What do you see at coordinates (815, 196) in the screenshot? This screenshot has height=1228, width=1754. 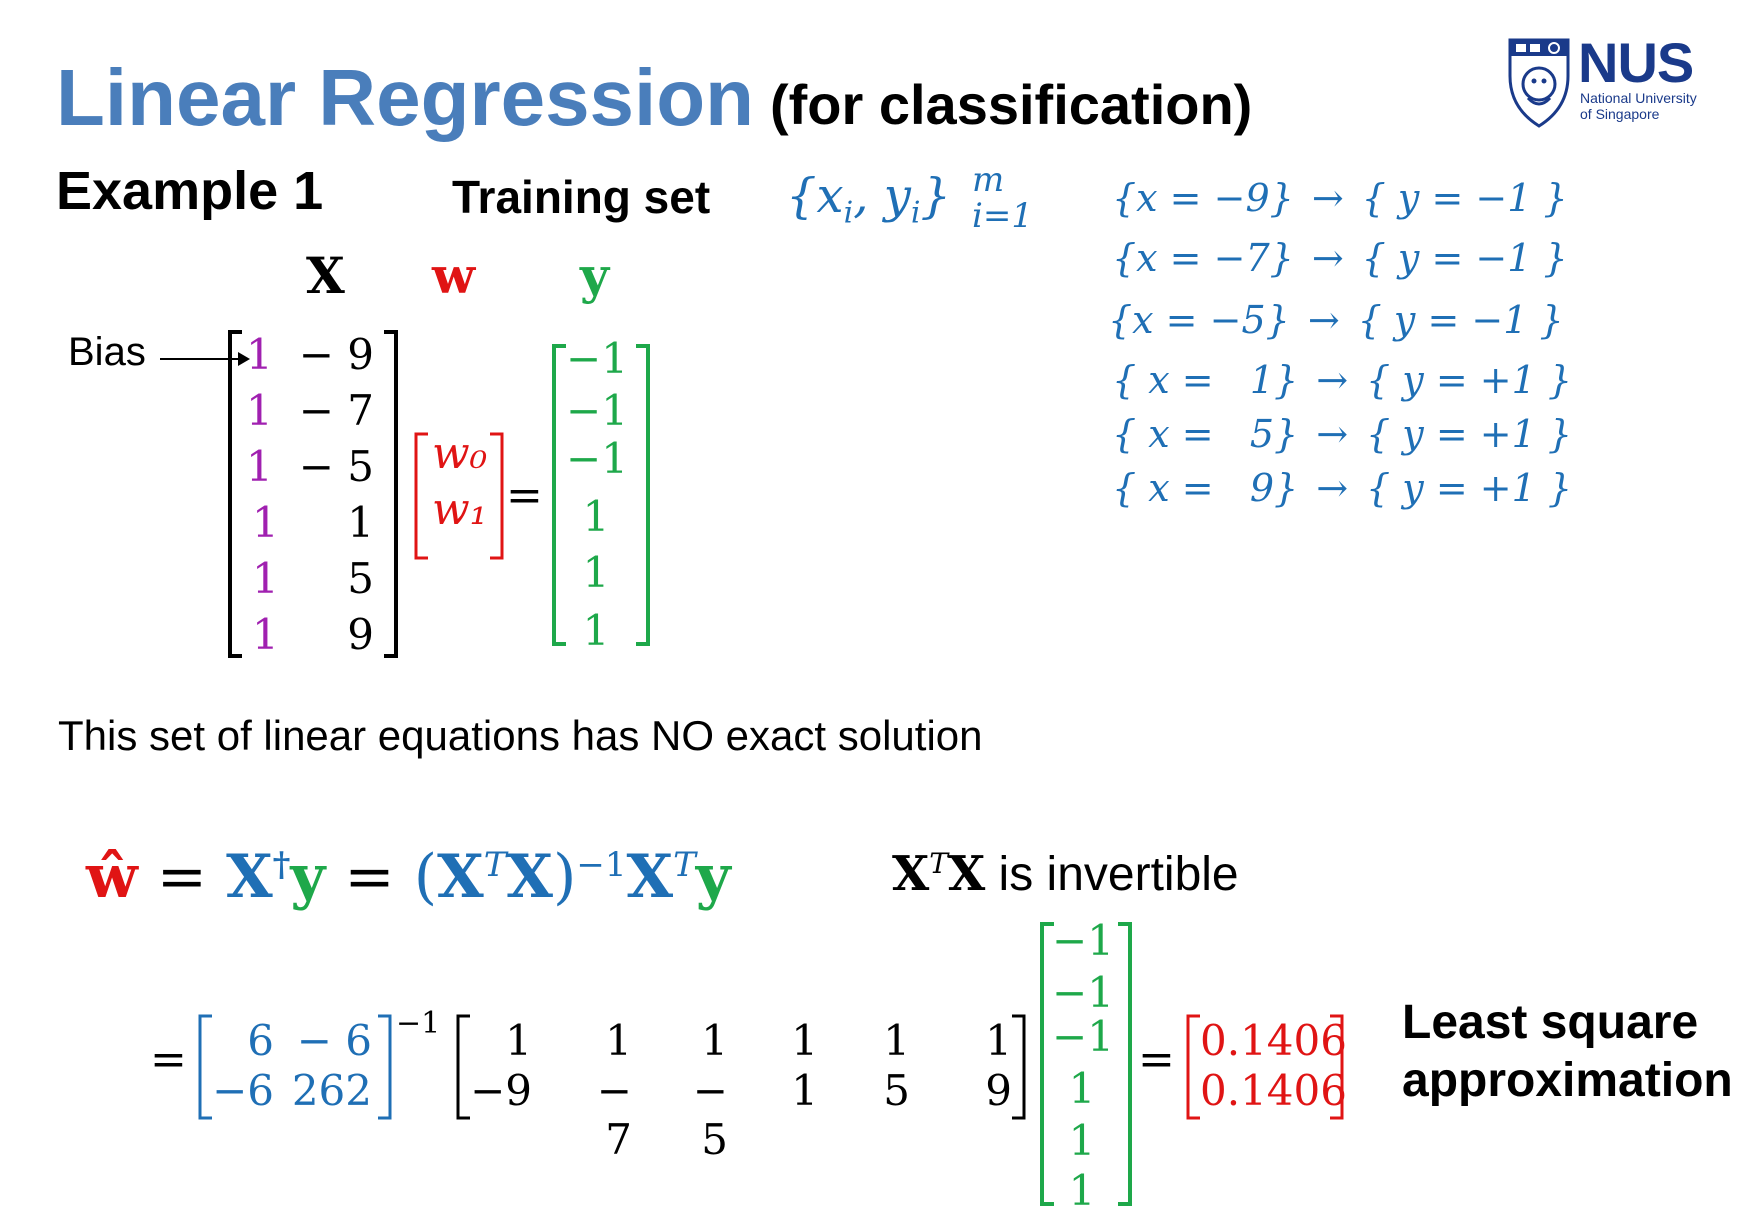 I see `formula-x: {x` at bounding box center [815, 196].